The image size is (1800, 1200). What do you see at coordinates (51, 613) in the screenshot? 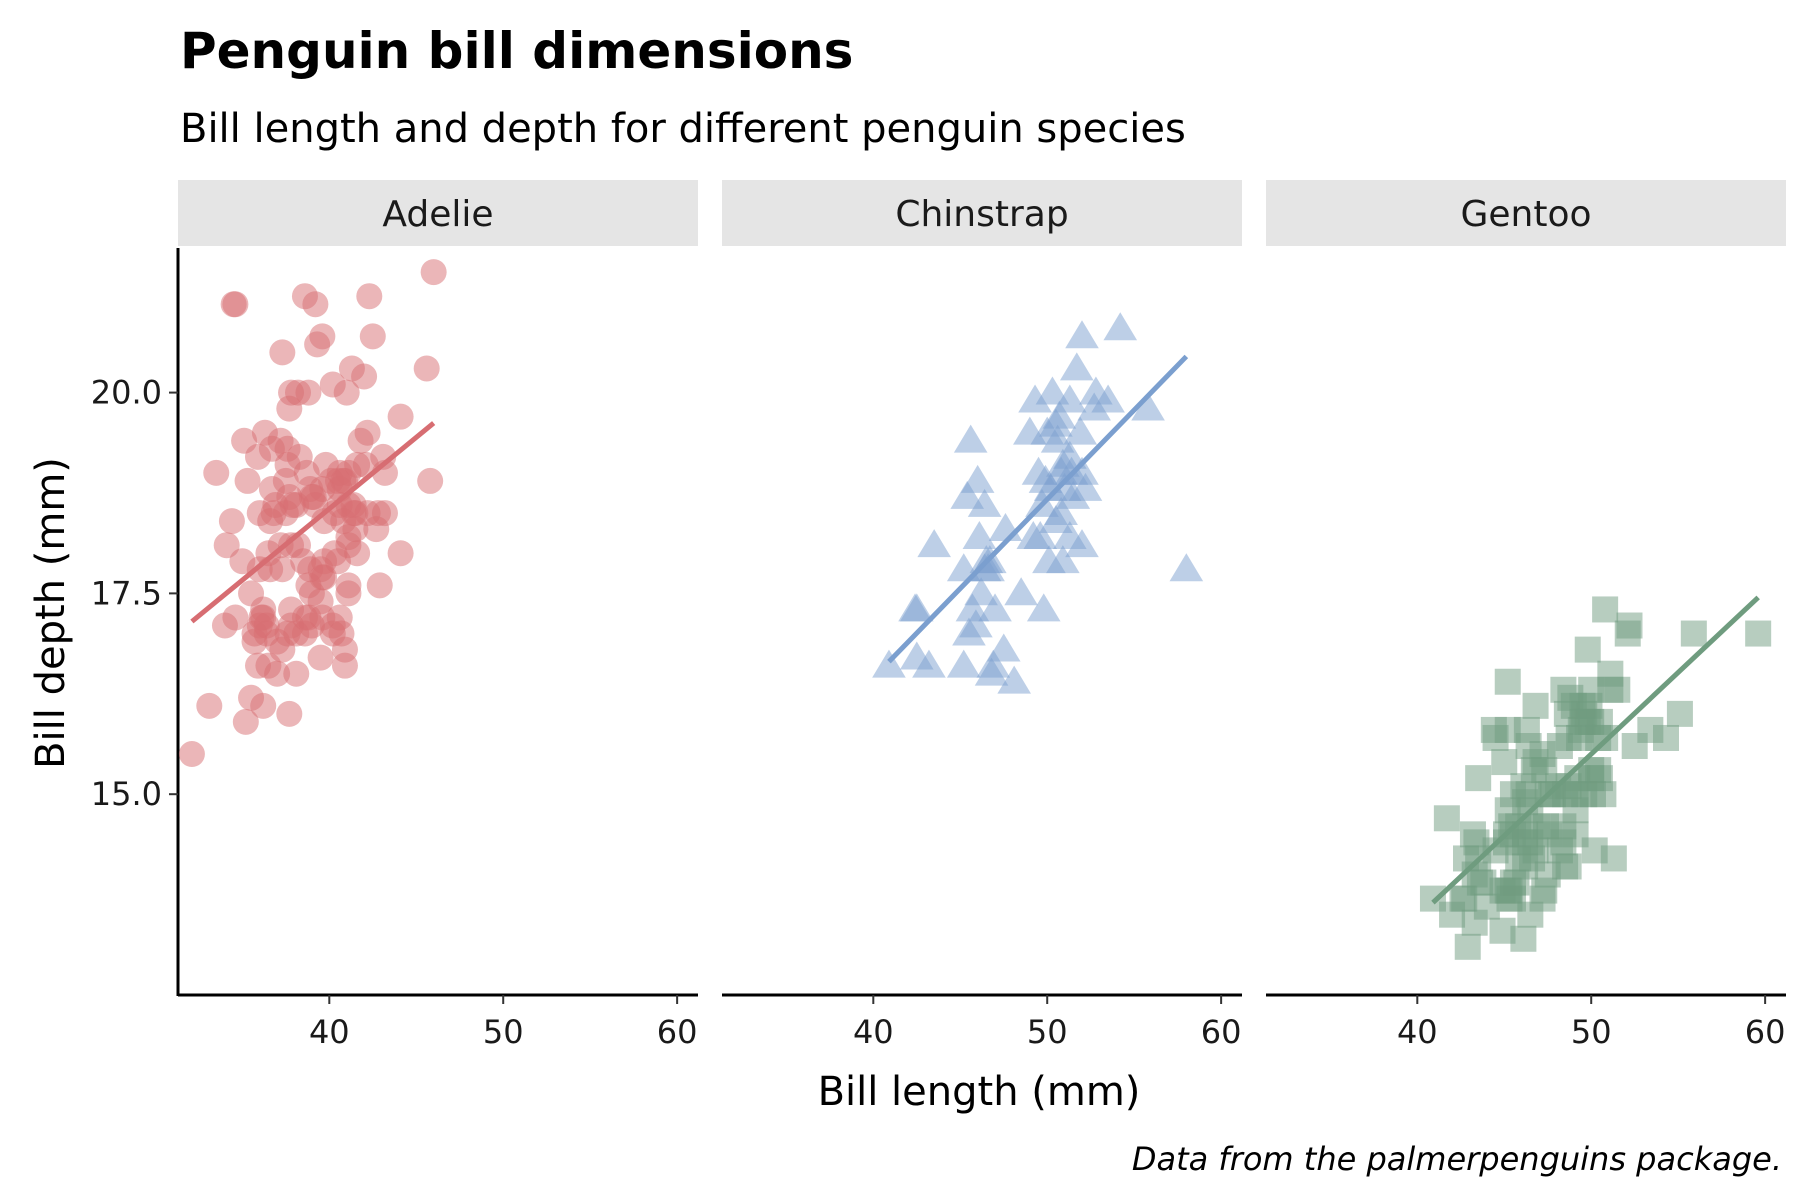
I see `y-axis-title: Bill depth (mm)` at bounding box center [51, 613].